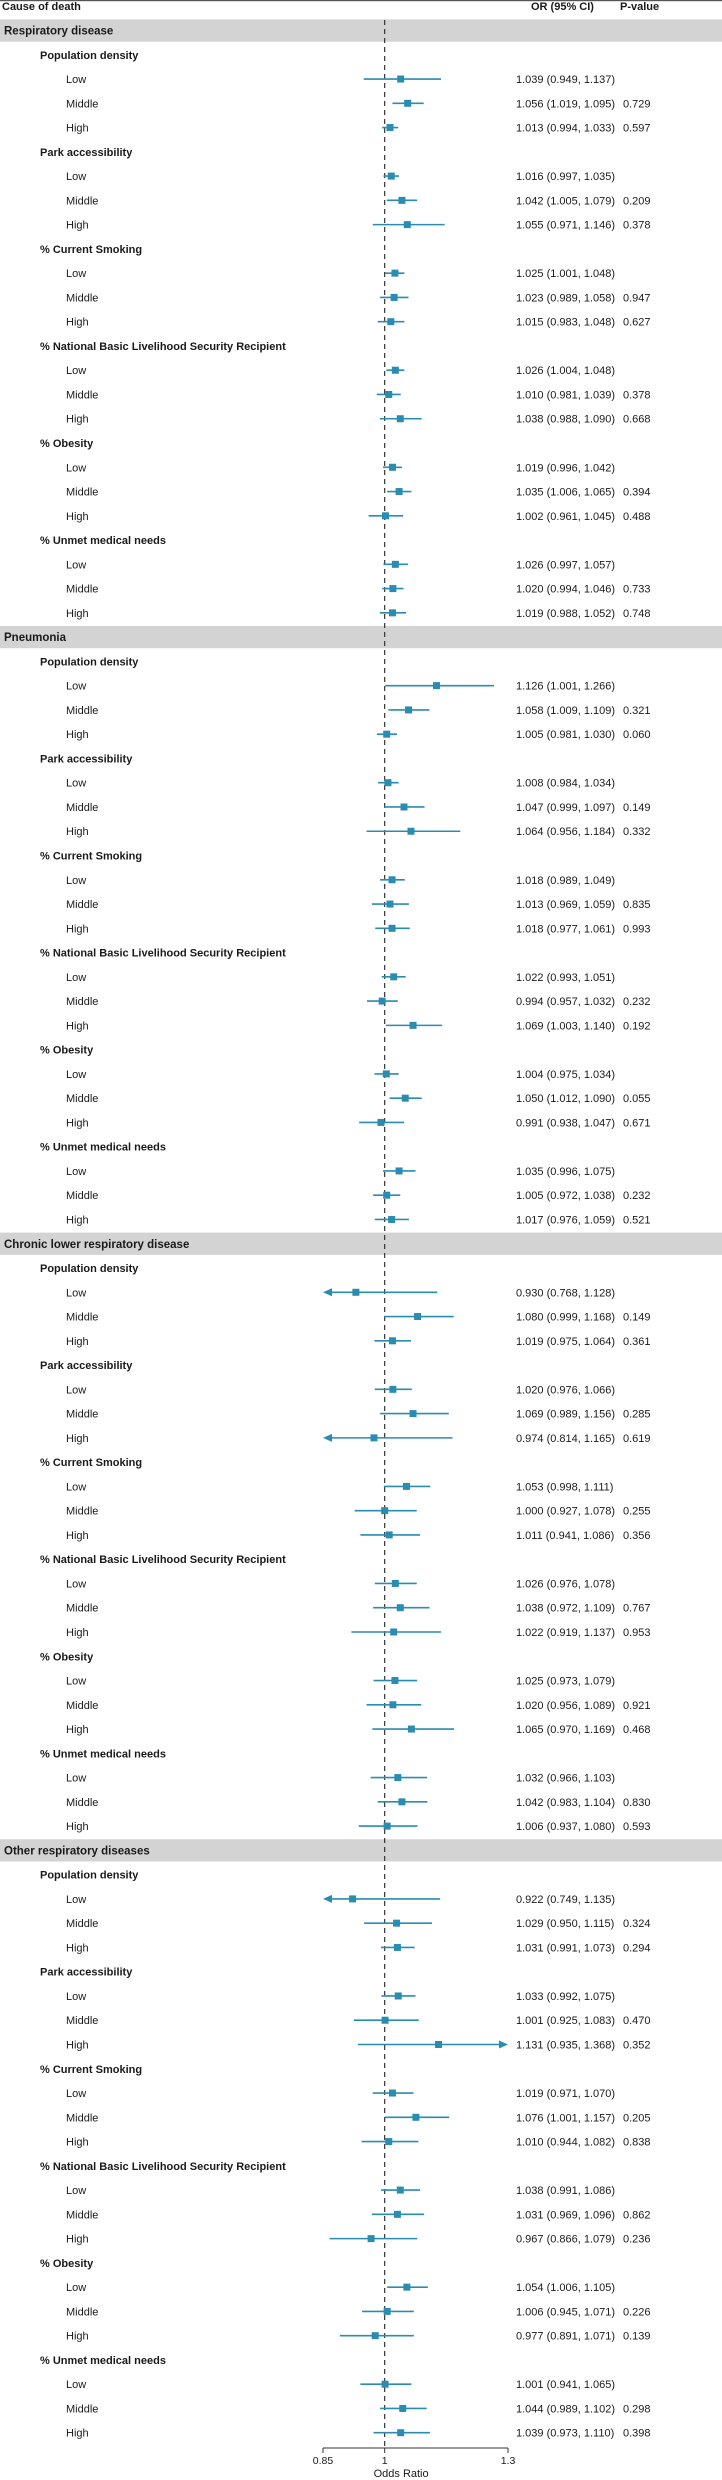  I want to click on p-value: 0.830, so click(637, 1803).